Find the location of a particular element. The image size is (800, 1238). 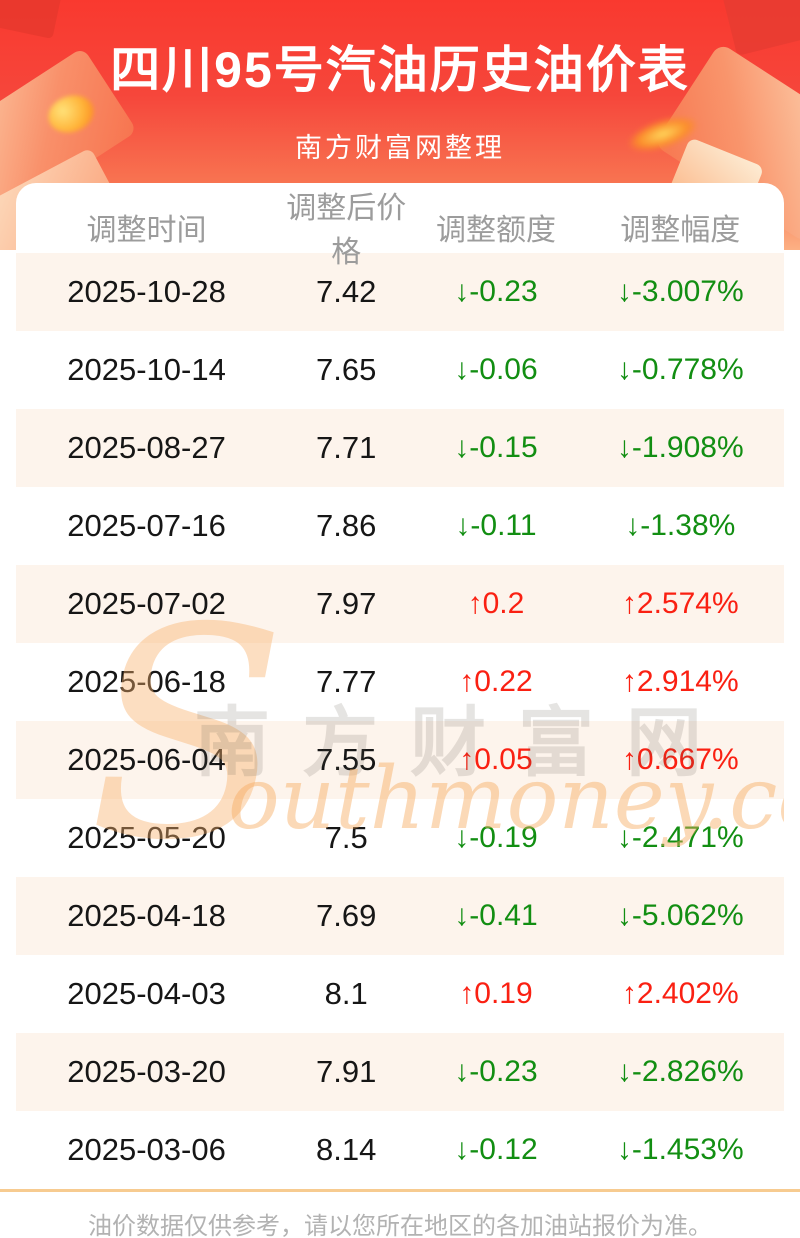

cell-percent: ↑2.402% is located at coordinates (680, 993).